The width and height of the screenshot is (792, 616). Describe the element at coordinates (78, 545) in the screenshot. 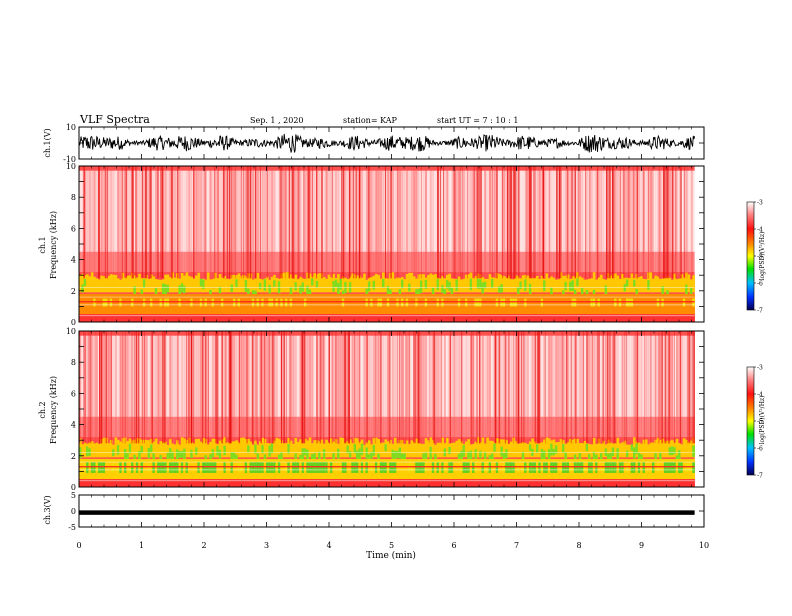

I see `x-tick-label: 0` at that location.